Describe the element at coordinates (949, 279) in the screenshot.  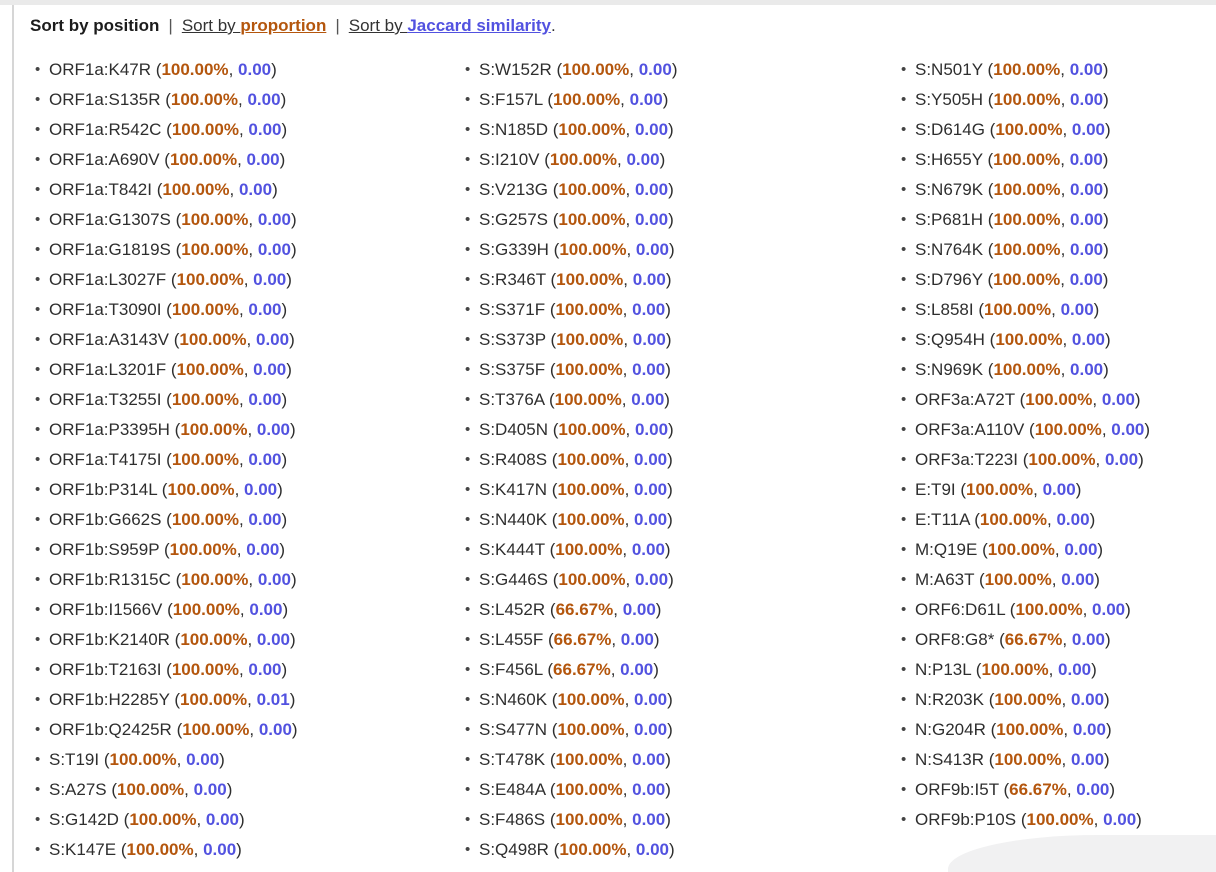
I see `mutation-name: S:D796Y` at that location.